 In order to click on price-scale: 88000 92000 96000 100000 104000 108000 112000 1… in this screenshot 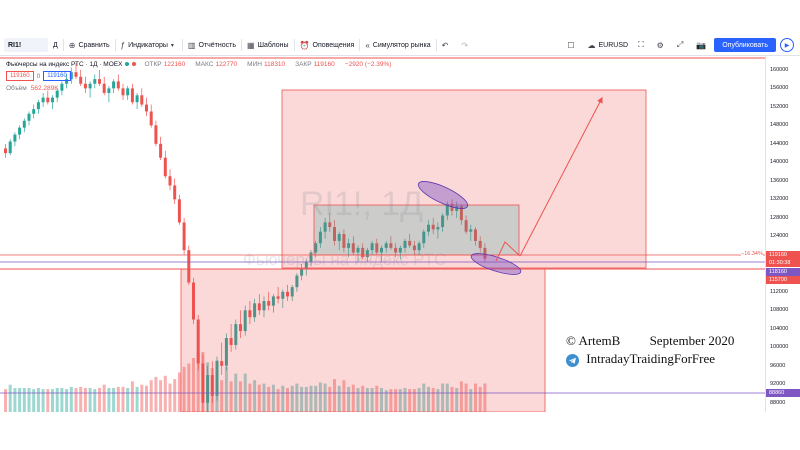, I will do `click(782, 234)`.